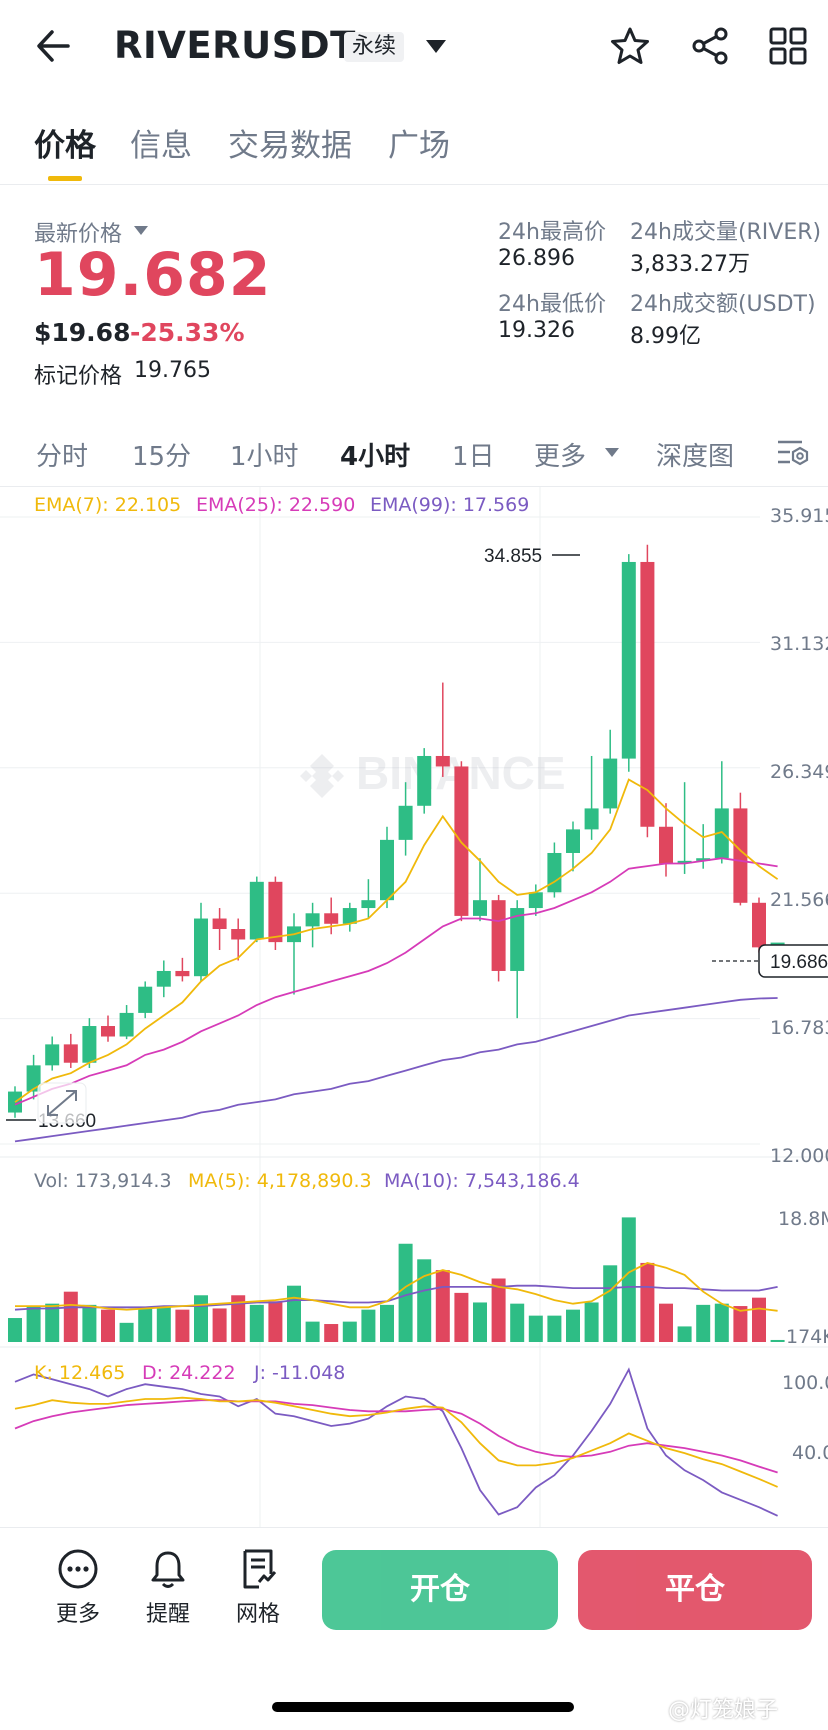  Describe the element at coordinates (414, 48) in the screenshot. I see `app-header: RIVERUSDT 永续` at that location.